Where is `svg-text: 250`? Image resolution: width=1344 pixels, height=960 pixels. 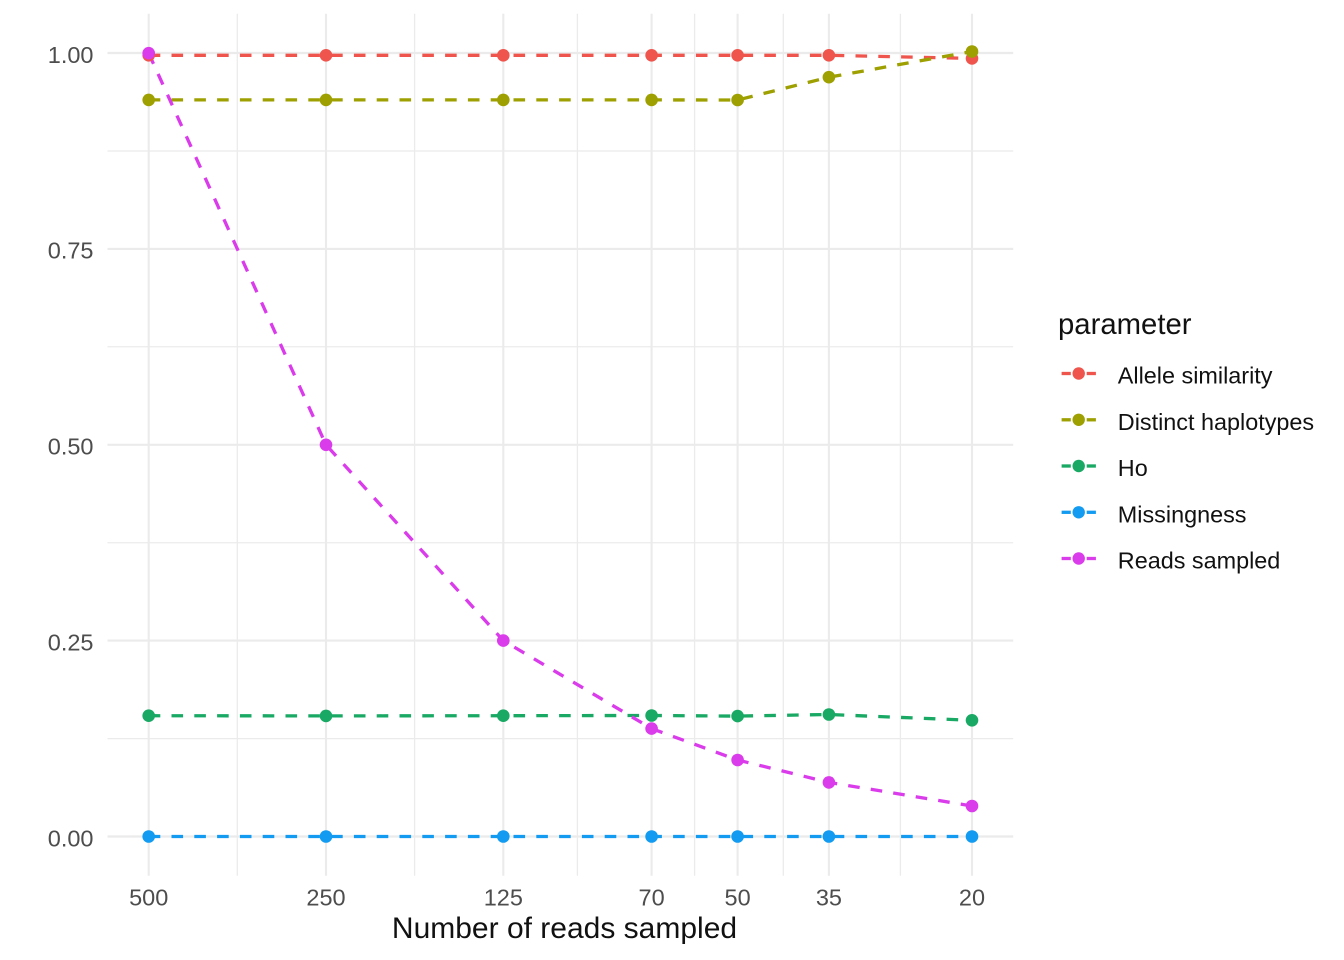
svg-text: 250 is located at coordinates (325, 898).